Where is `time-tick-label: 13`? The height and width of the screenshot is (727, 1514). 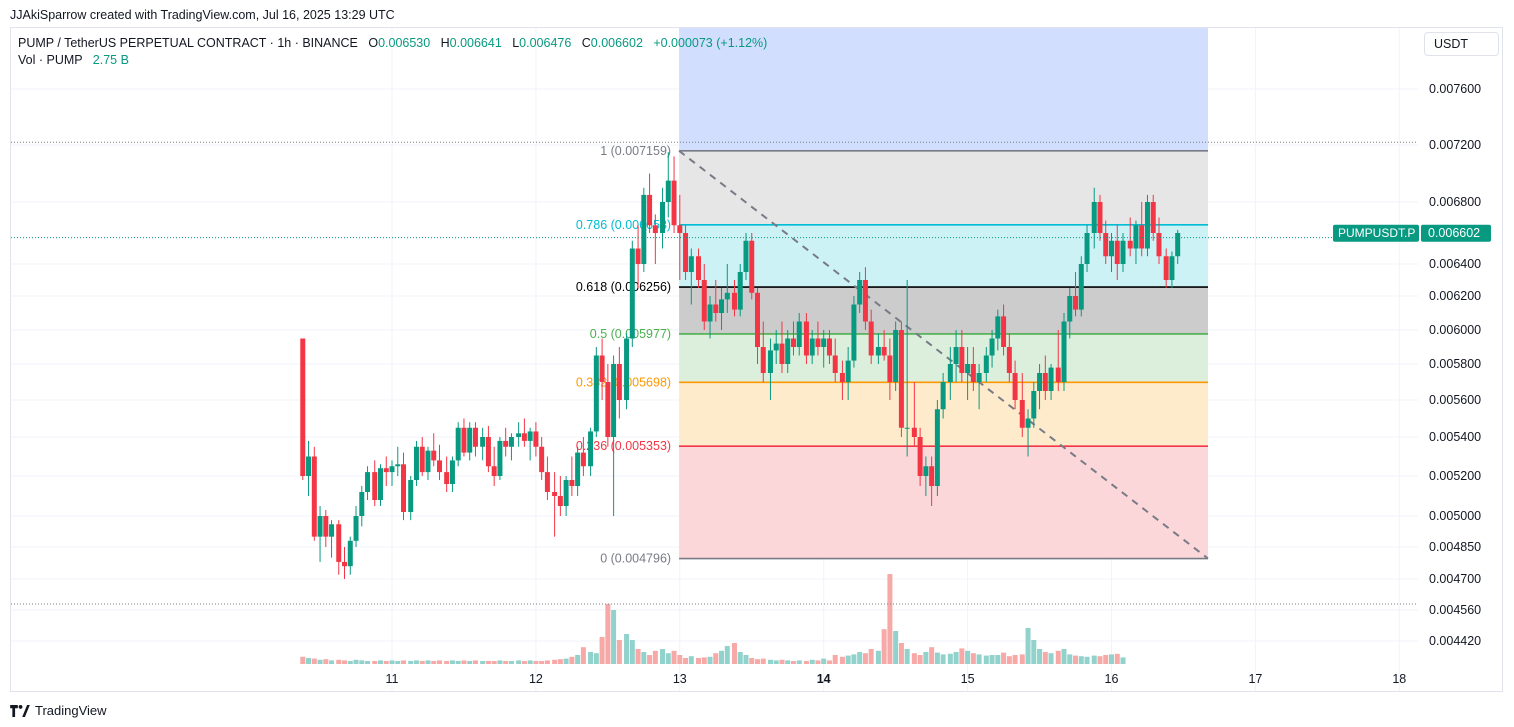
time-tick-label: 13 is located at coordinates (680, 679).